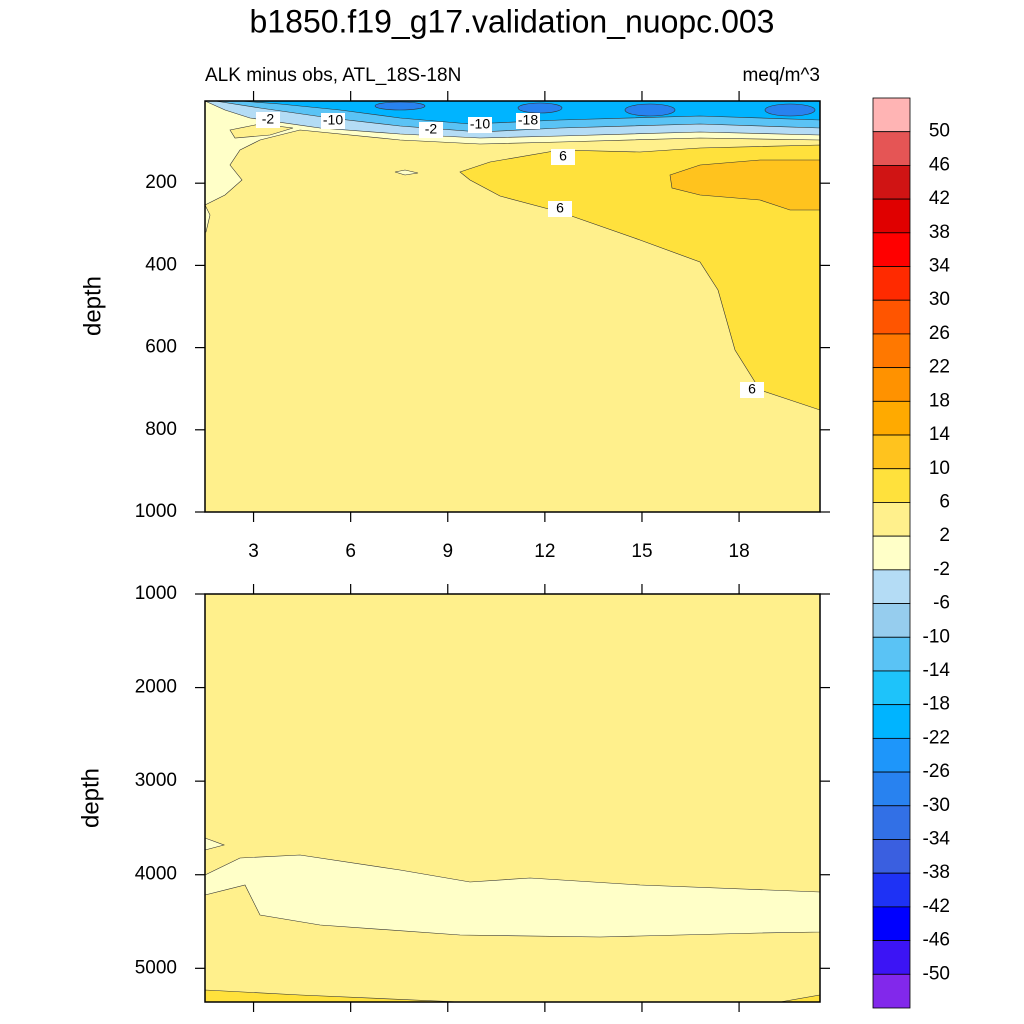 This screenshot has width=1024, height=1024. Describe the element at coordinates (940, 434) in the screenshot. I see `colorbar-label: 14` at that location.